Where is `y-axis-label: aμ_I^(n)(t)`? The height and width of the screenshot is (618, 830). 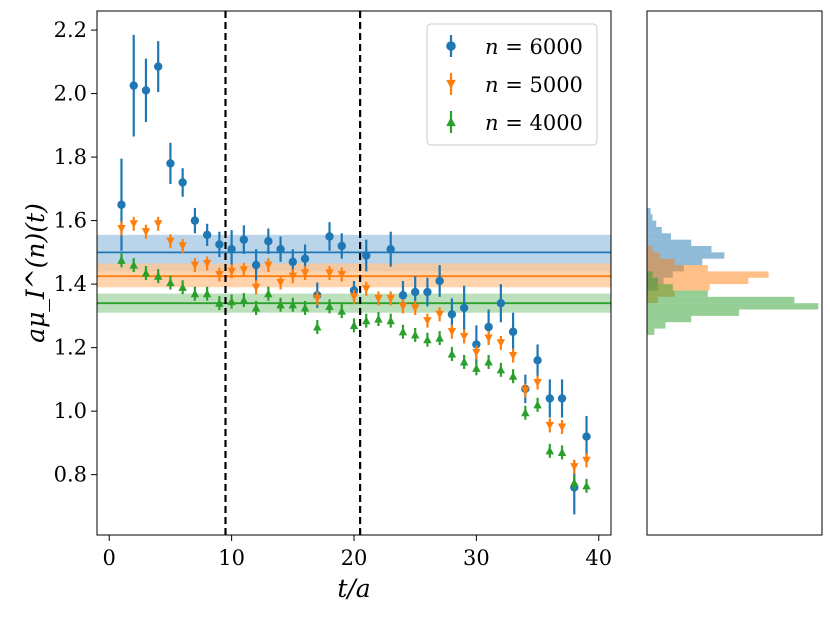 y-axis-label: aμ_I^(n)(t) is located at coordinates (35, 273).